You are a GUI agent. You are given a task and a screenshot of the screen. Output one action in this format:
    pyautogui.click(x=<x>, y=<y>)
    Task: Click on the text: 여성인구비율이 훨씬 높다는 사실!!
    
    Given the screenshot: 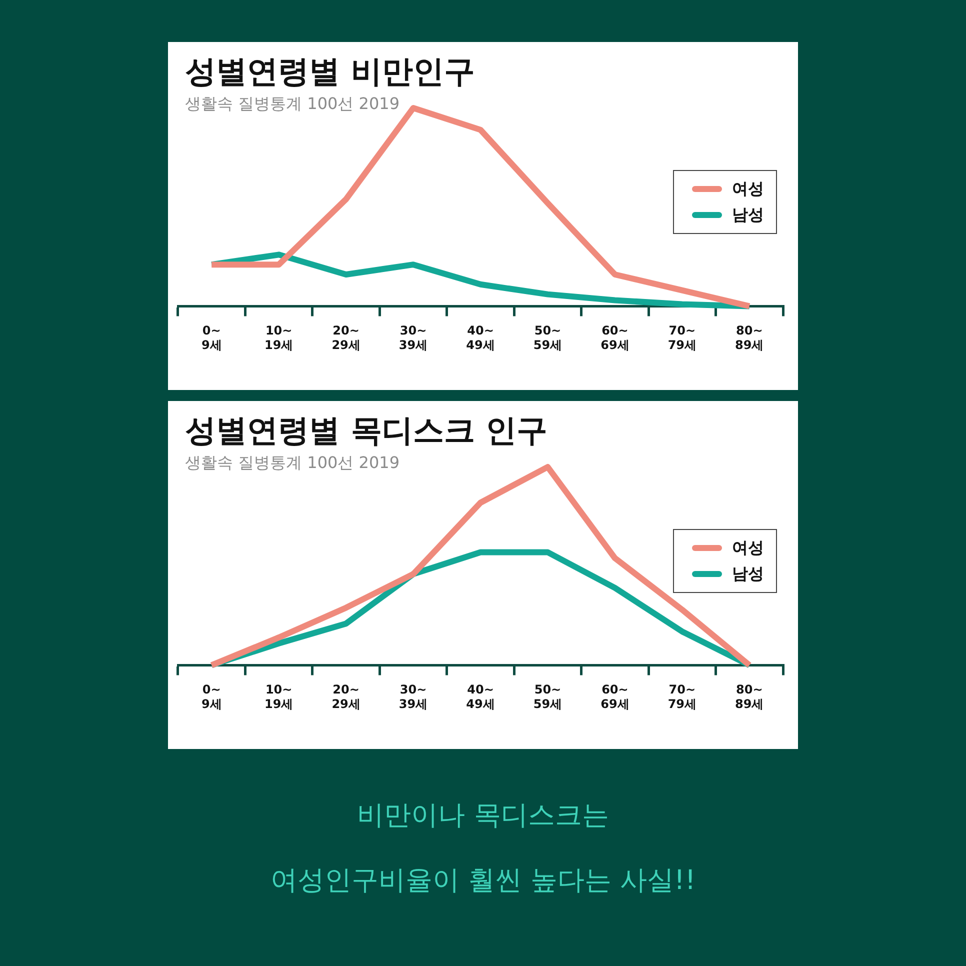 What is the action you would take?
    pyautogui.click(x=483, y=881)
    